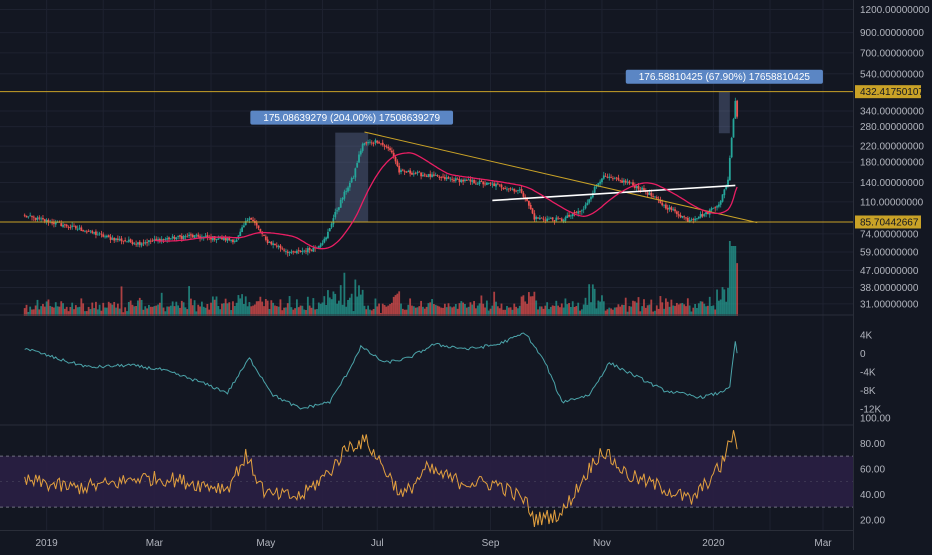 This screenshot has height=555, width=932. Describe the element at coordinates (870, 409) in the screenshot. I see `obv-tick-label: -12K` at that location.